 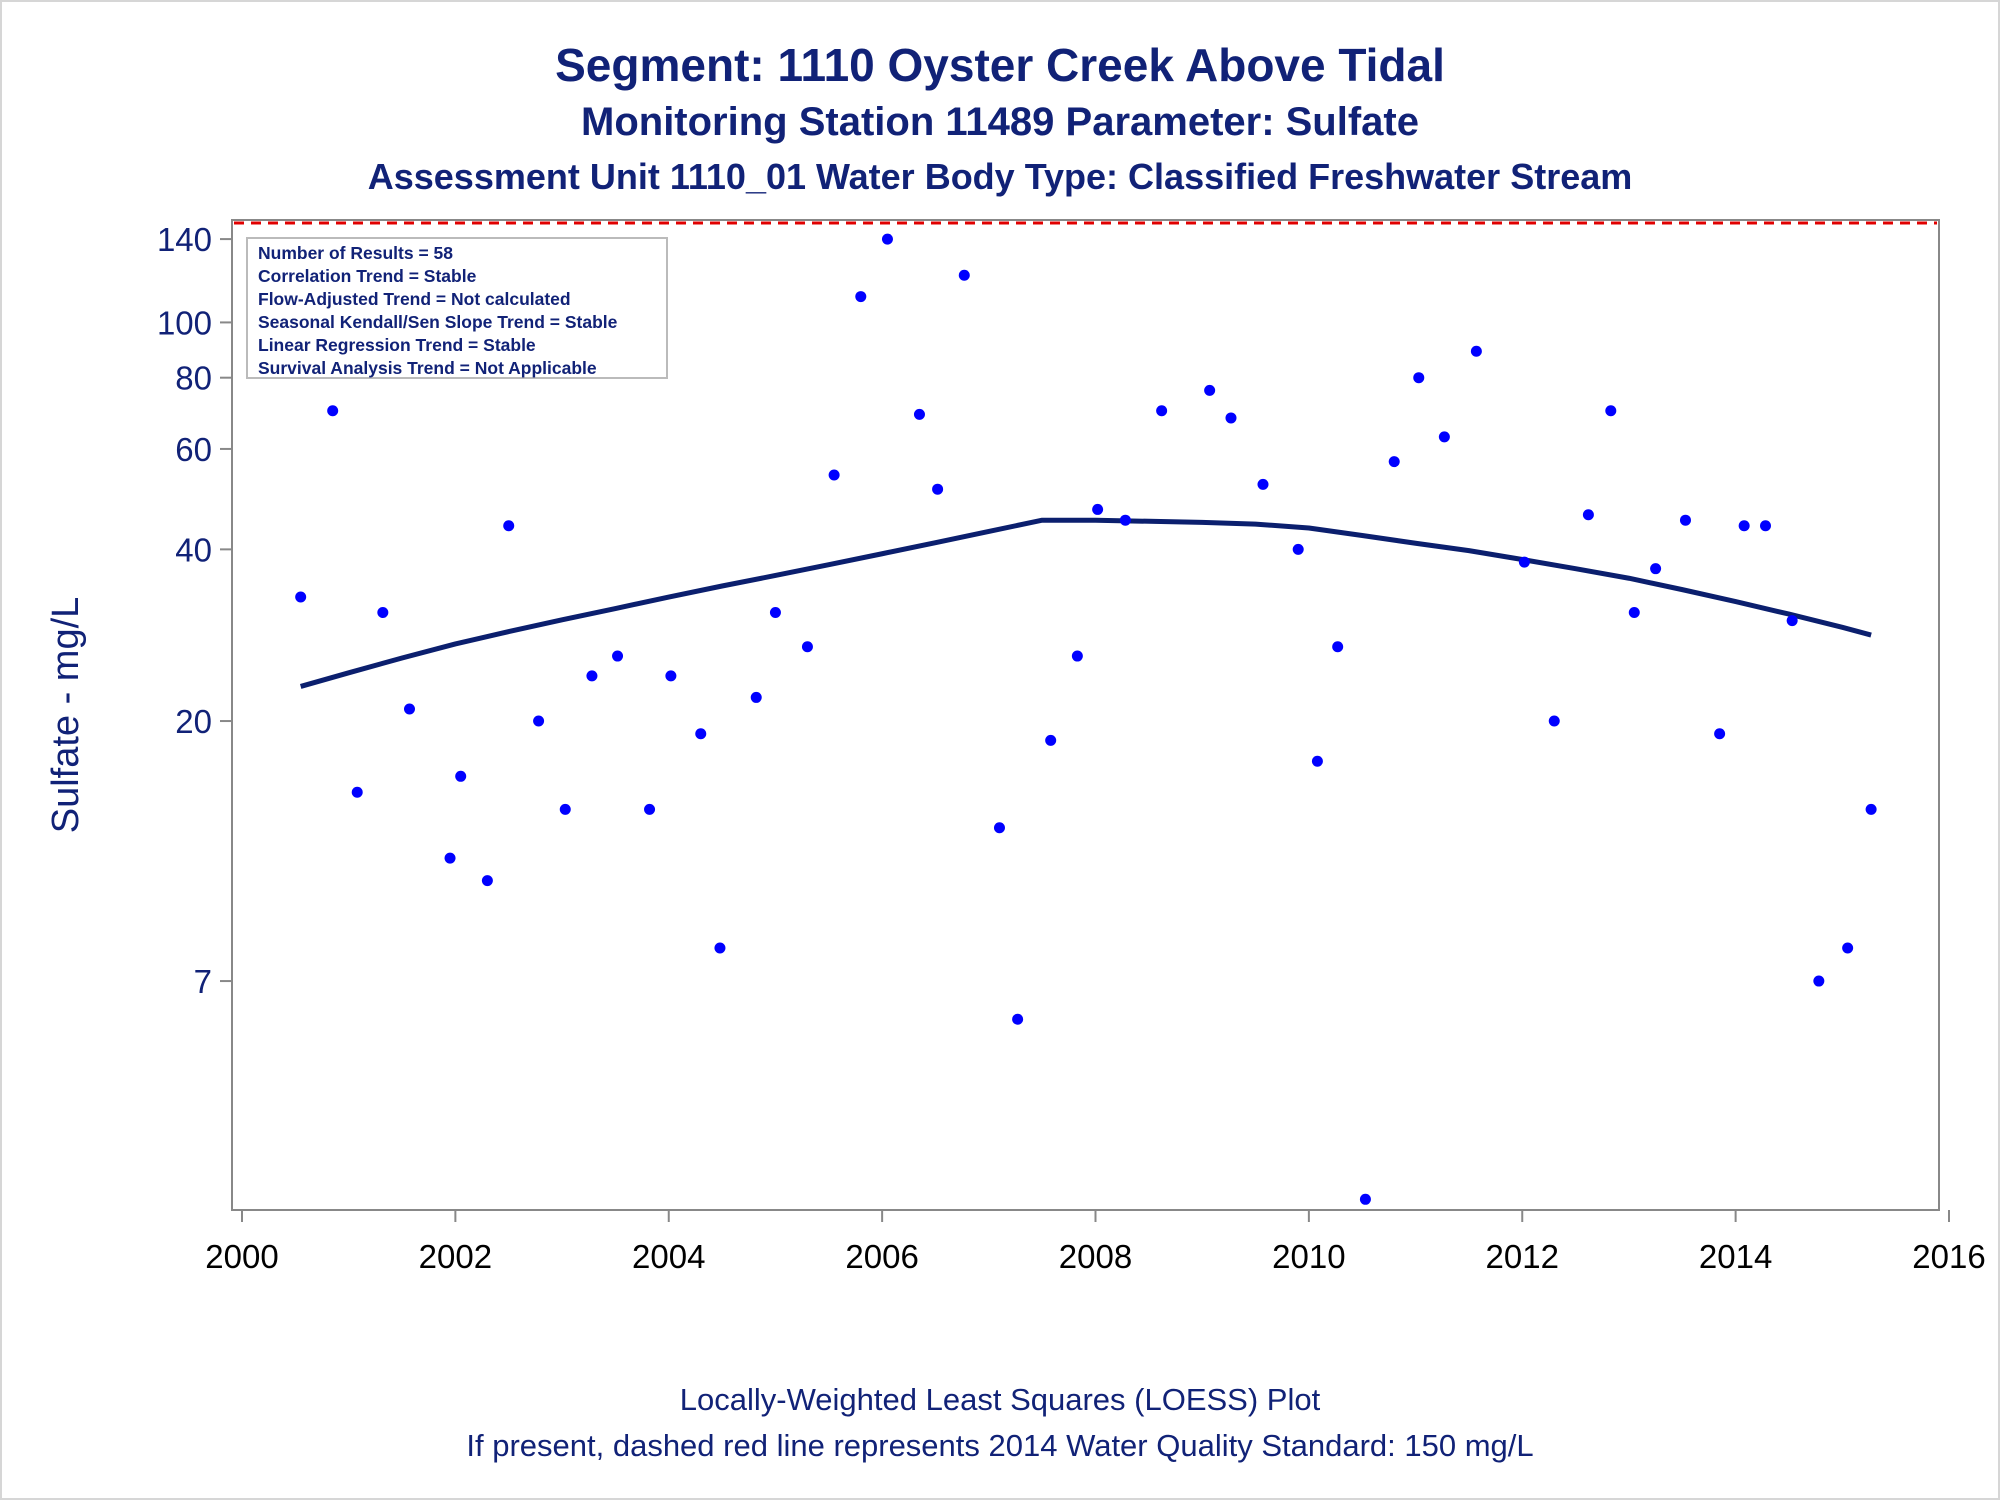 I want to click on x-tick-label: 2000, so click(x=241, y=1256).